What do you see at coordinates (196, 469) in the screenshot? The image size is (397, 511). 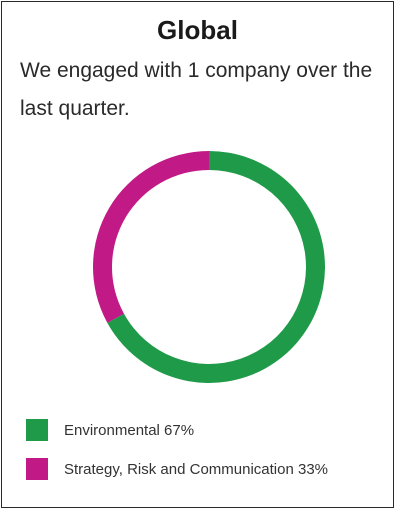 I see `legend-label-strategy: Strategy, Risk and Communication 33%` at bounding box center [196, 469].